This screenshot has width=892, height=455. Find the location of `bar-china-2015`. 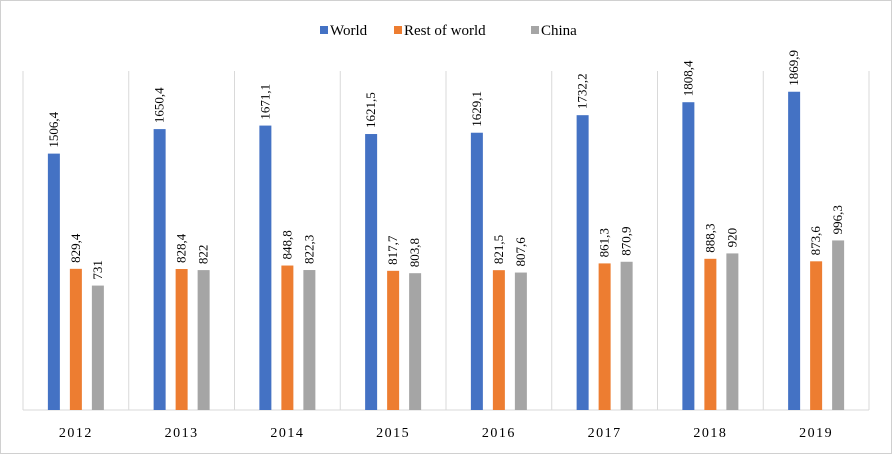

bar-china-2015 is located at coordinates (415, 341).